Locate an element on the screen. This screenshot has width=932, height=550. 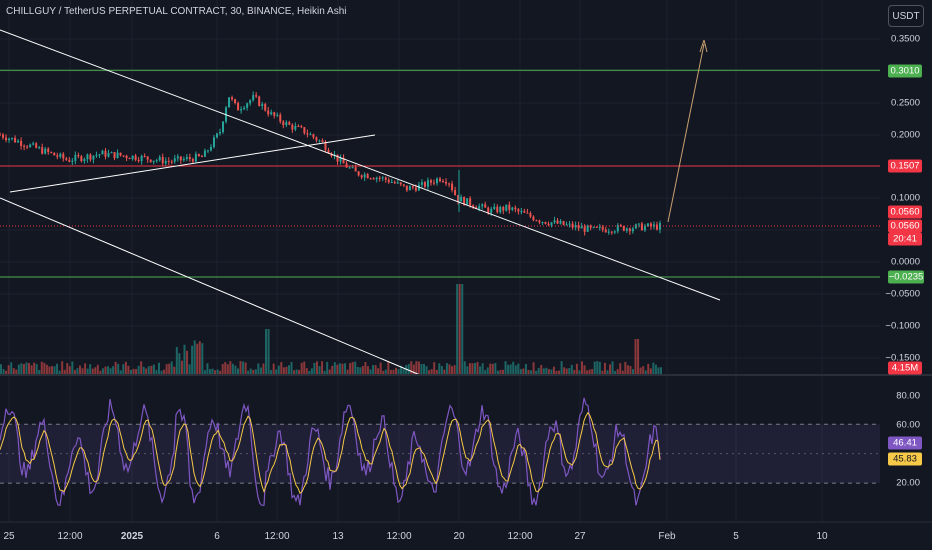
uptrend-line is located at coordinates (192, 163).